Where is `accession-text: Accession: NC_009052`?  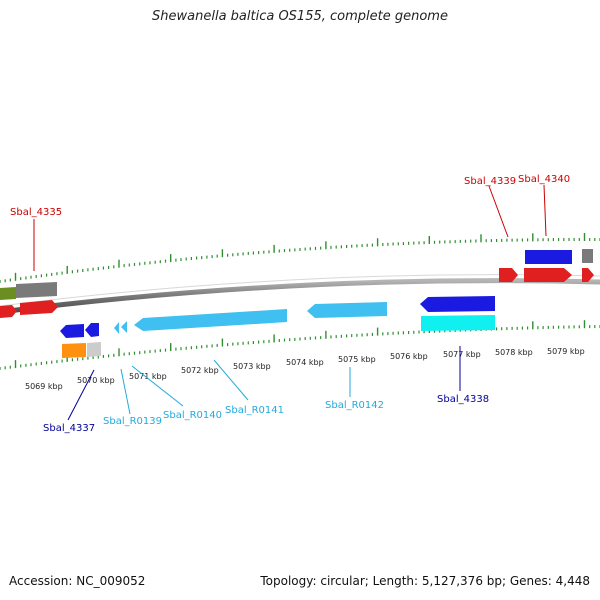 accession-text: Accession: NC_009052 is located at coordinates (77, 581).